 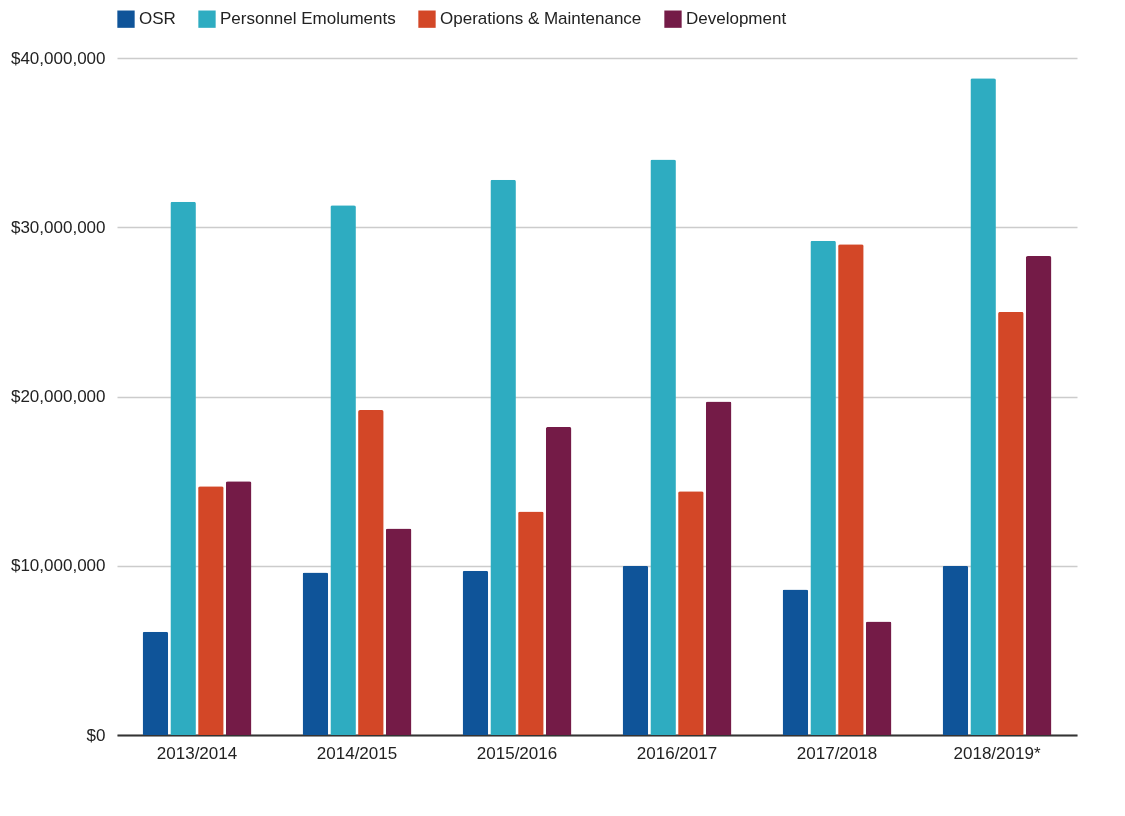 What do you see at coordinates (541, 19) in the screenshot?
I see `legend-label: Operations & Maintenance` at bounding box center [541, 19].